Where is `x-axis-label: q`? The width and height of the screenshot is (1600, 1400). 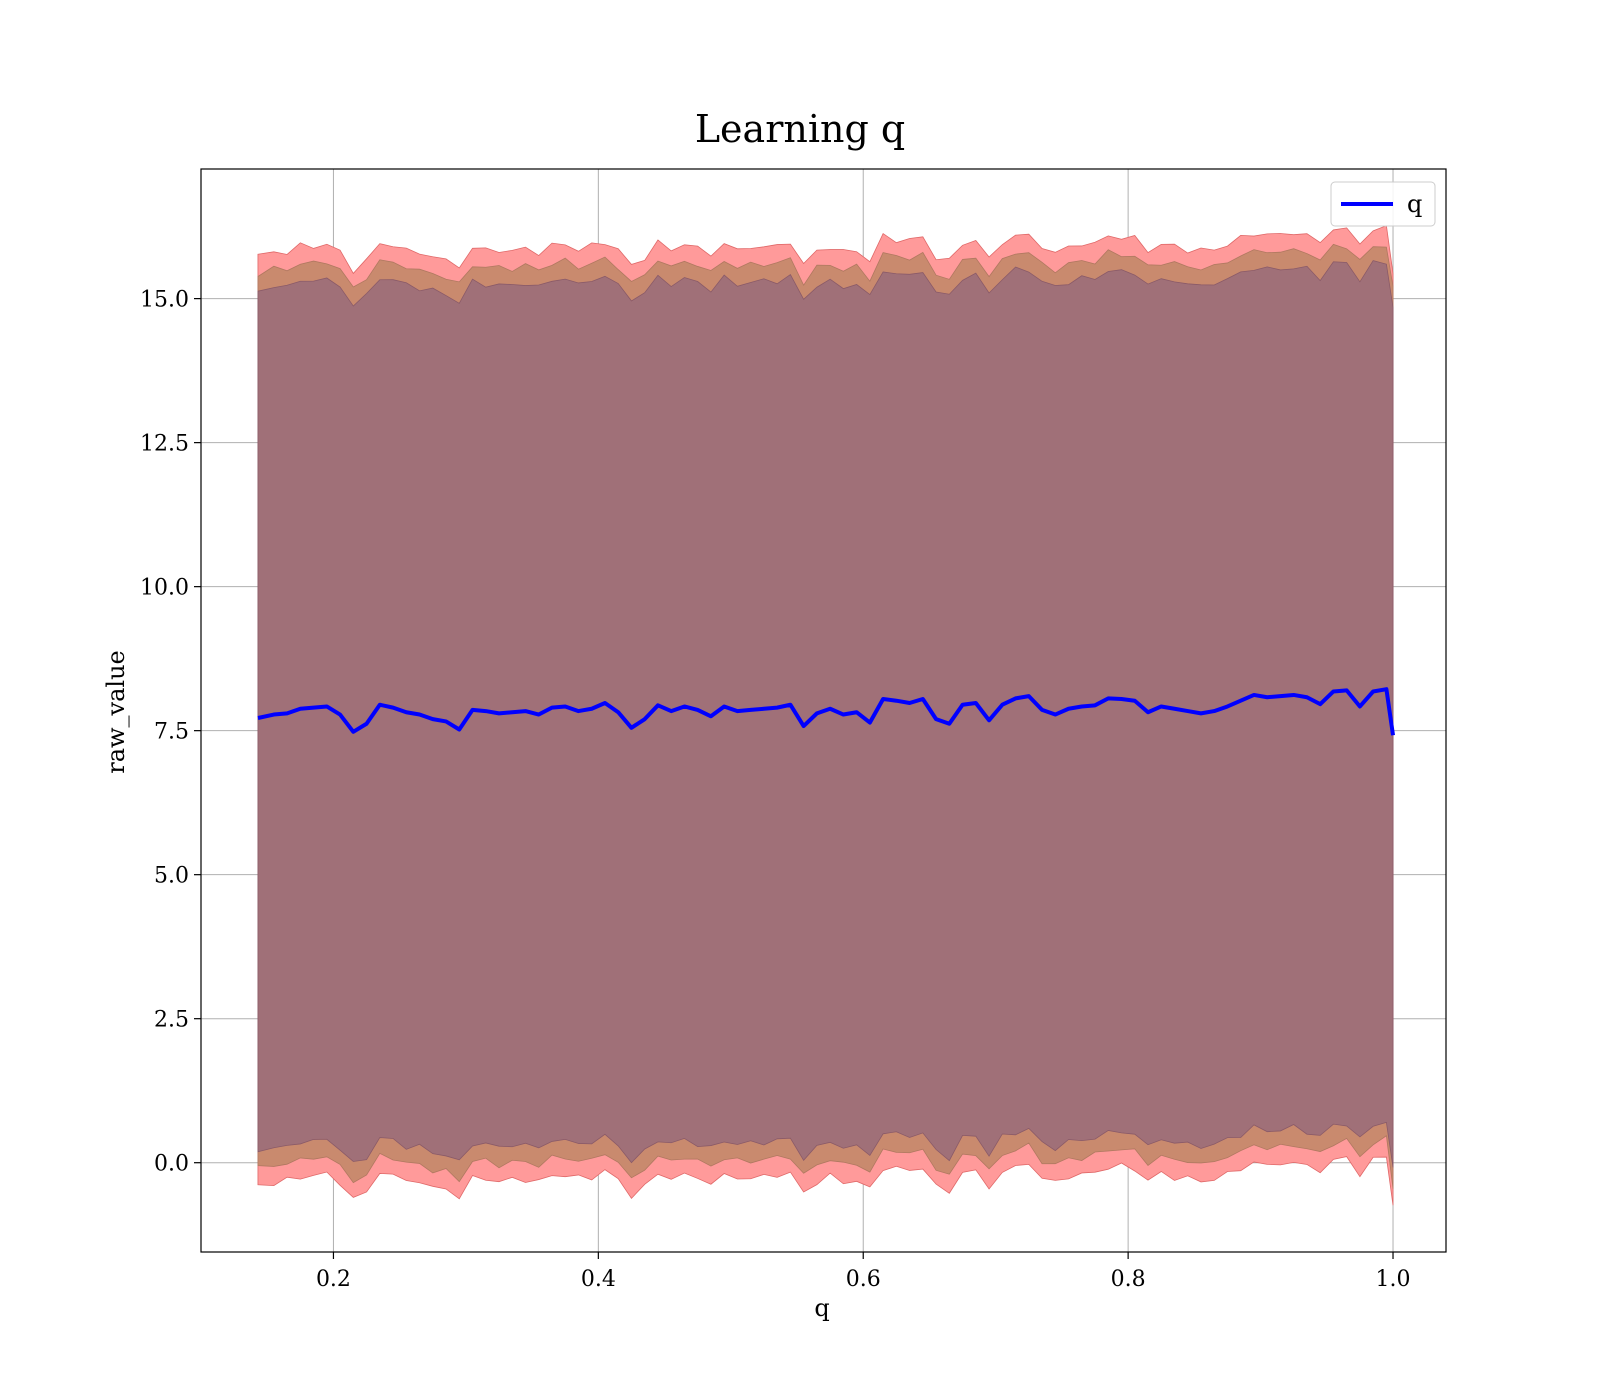 x-axis-label: q is located at coordinates (821, 1308).